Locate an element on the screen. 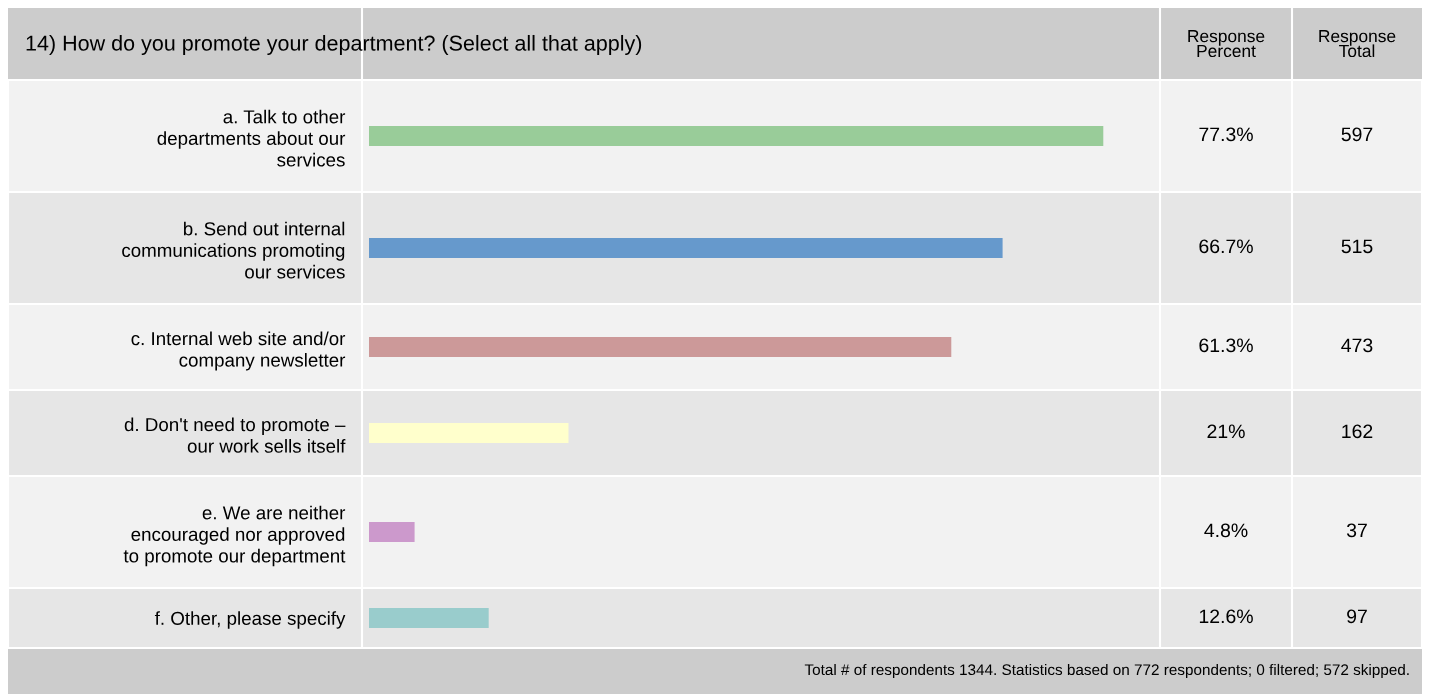  text: 473 is located at coordinates (1357, 345).